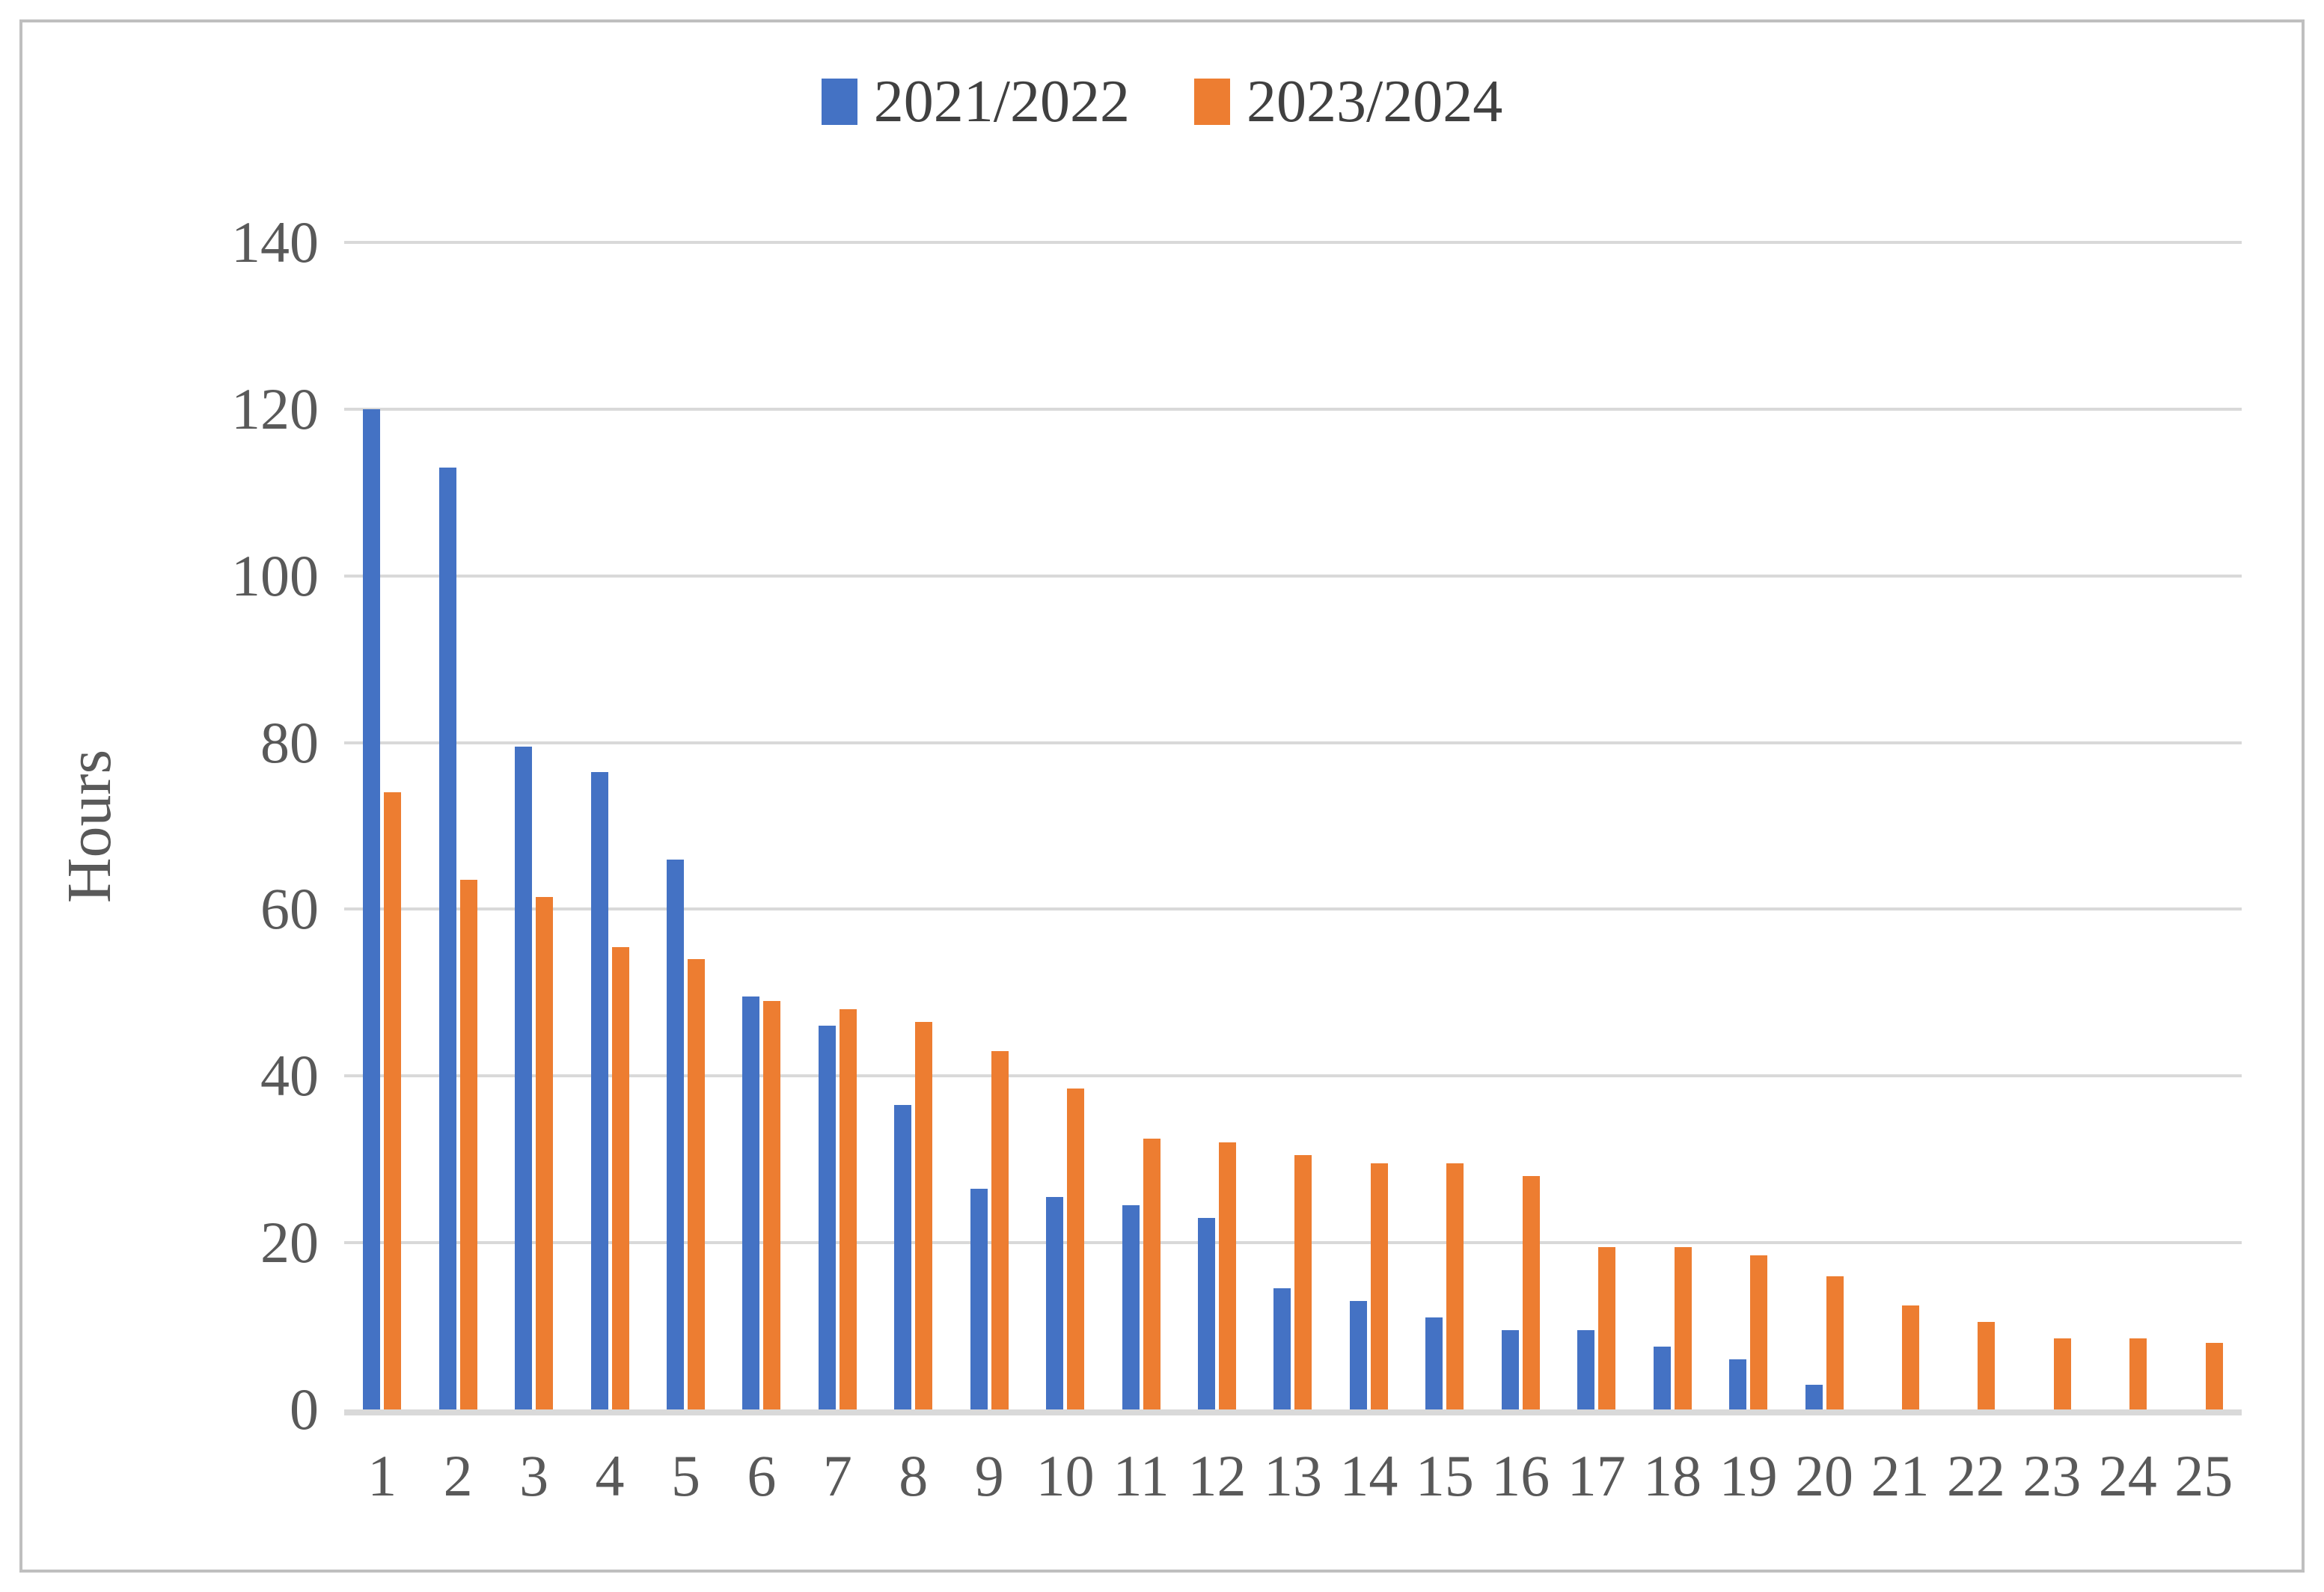 This screenshot has height=1592, width=2324. I want to click on x-tick-label-25: 25, so click(2203, 1476).